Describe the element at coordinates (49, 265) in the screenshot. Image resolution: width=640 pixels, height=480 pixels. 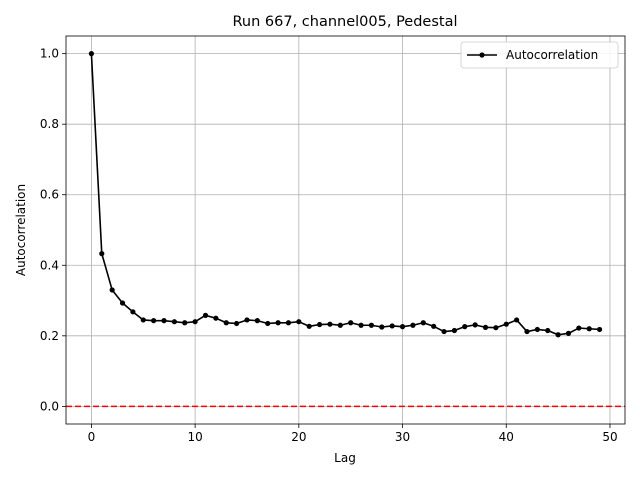
I see `y-tick-label: 0.4` at that location.